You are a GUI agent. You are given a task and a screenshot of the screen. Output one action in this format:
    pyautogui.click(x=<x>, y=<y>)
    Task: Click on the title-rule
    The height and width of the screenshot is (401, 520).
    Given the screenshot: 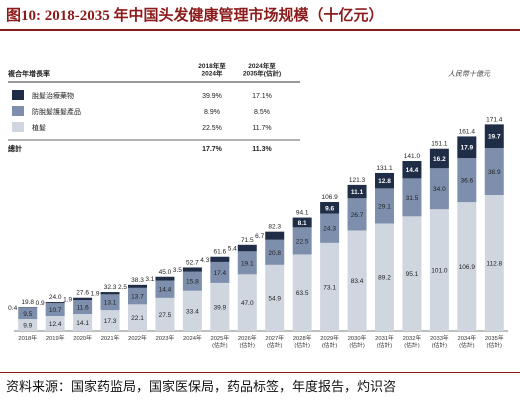 What is the action you would take?
    pyautogui.click(x=260, y=30)
    